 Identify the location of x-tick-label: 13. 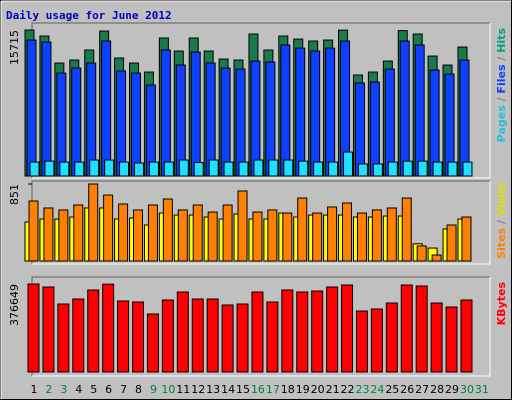
(213, 389).